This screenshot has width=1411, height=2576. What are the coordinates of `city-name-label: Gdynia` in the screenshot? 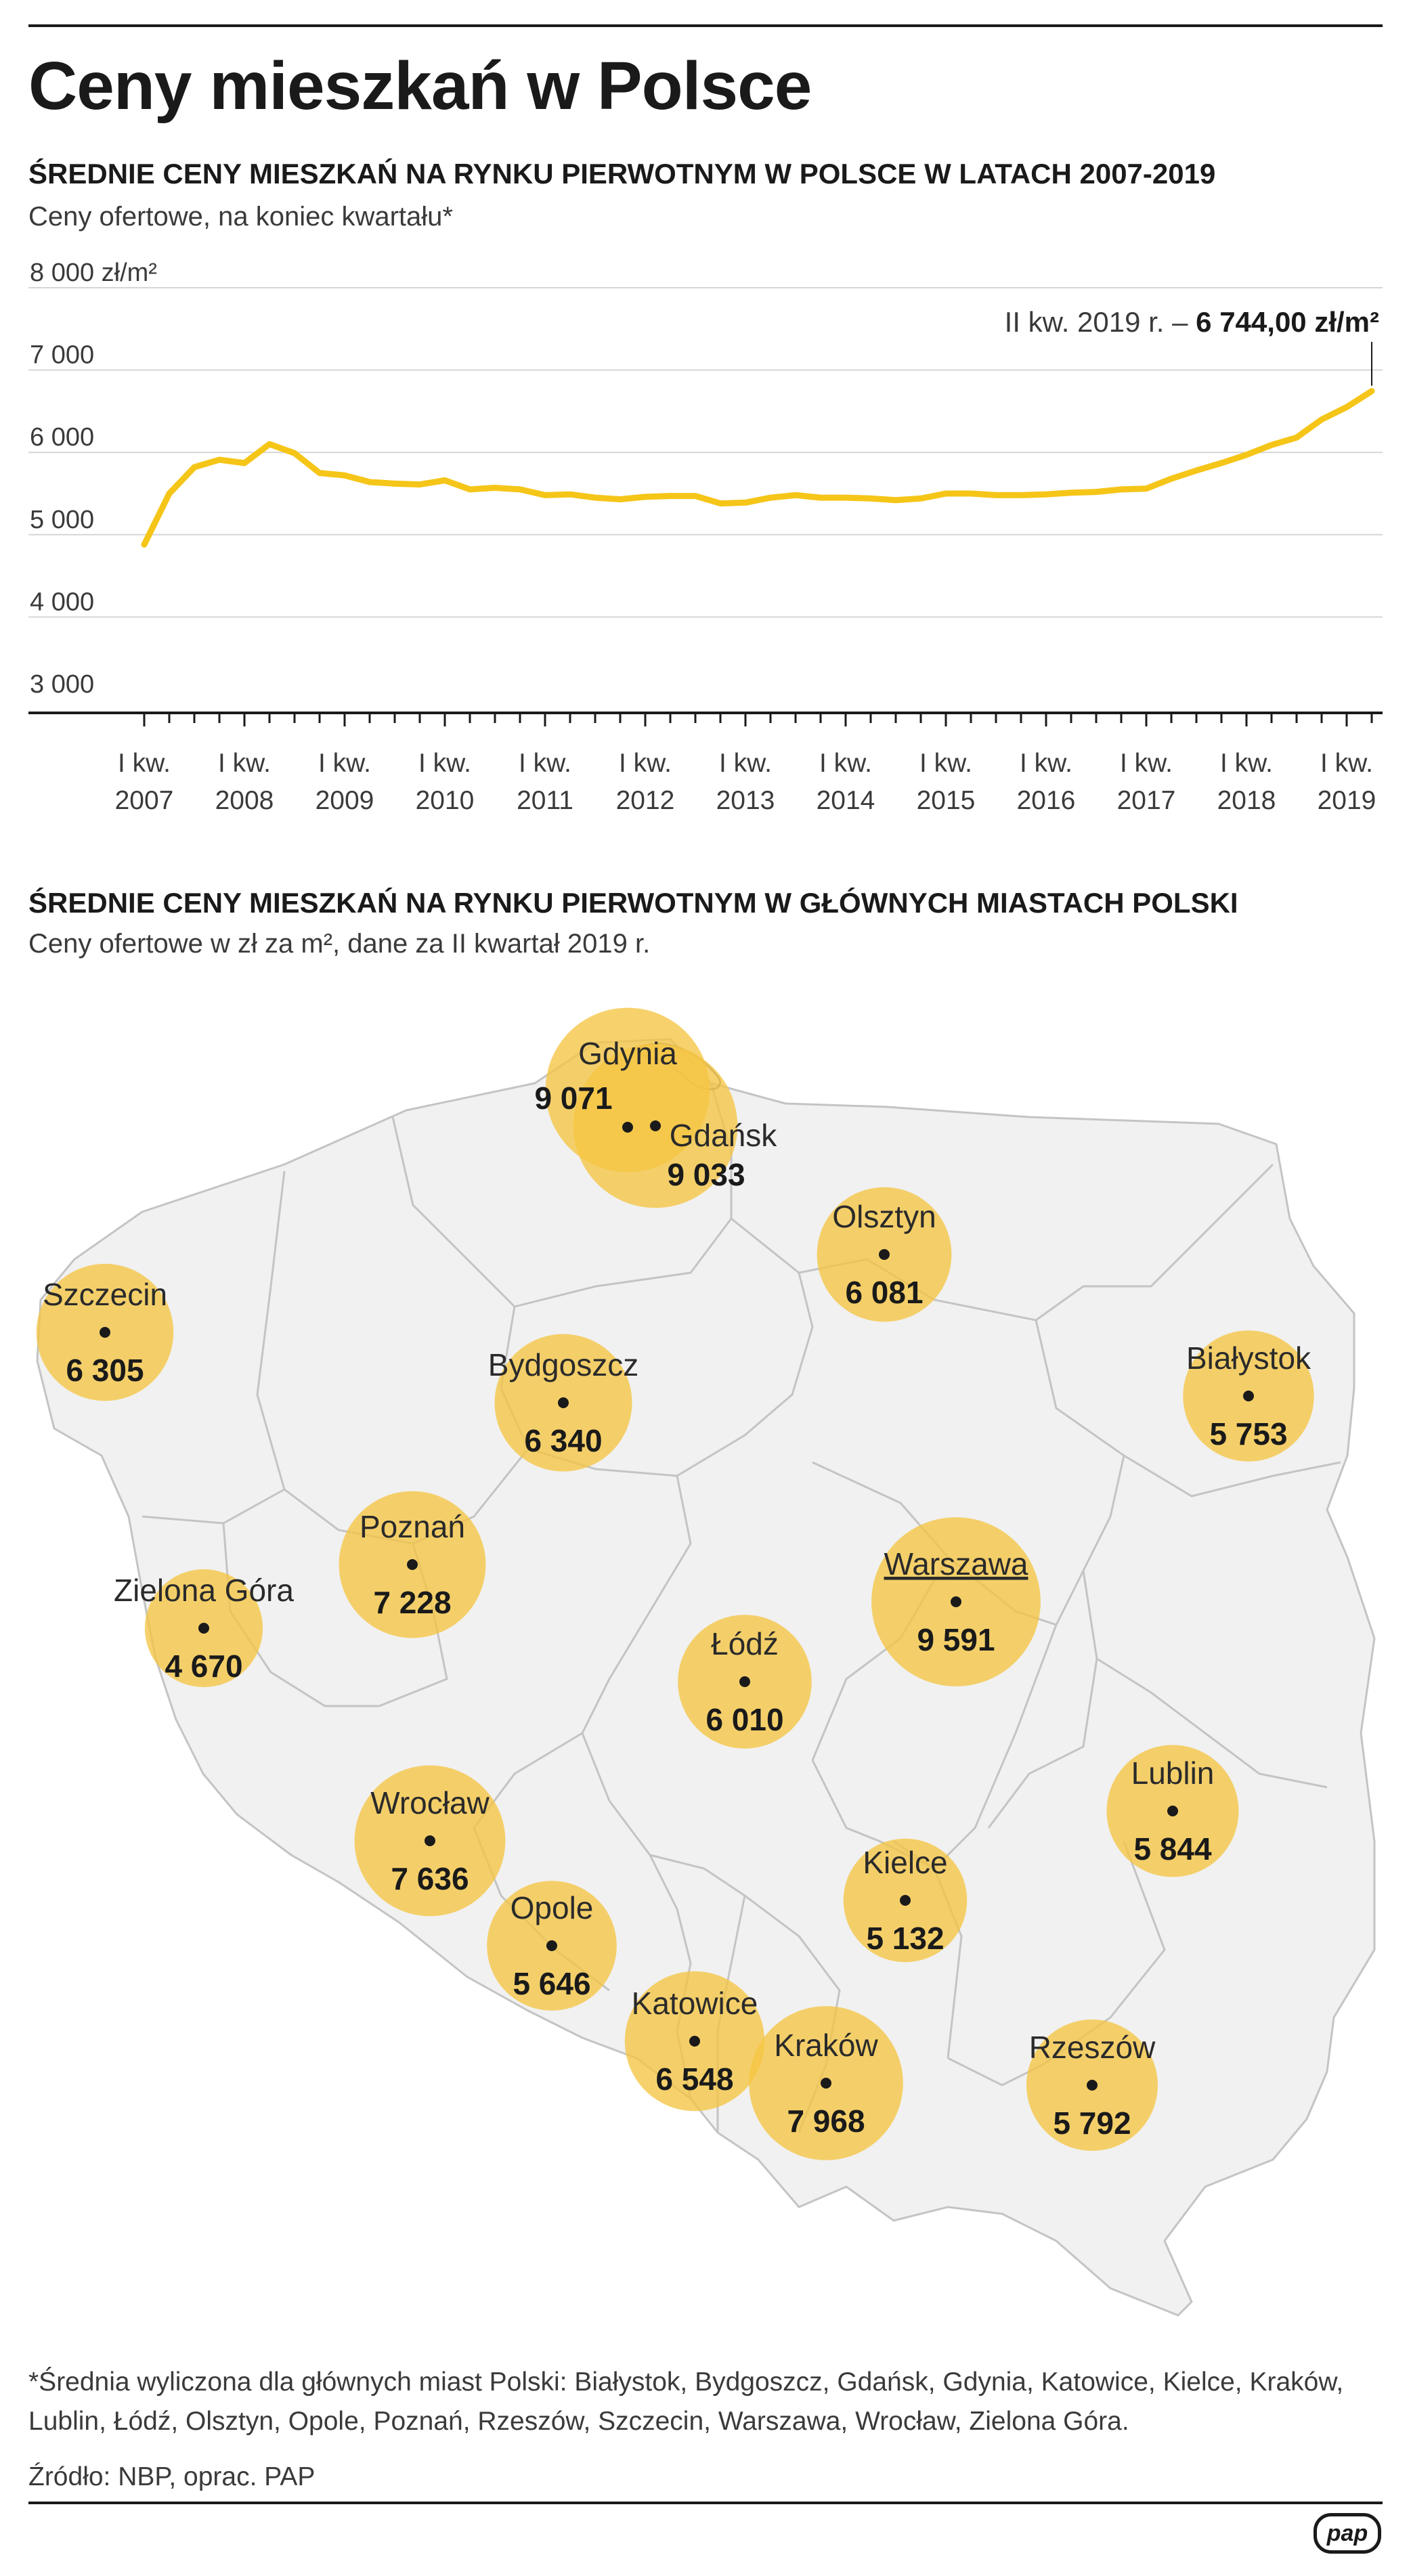 It's located at (627, 1053).